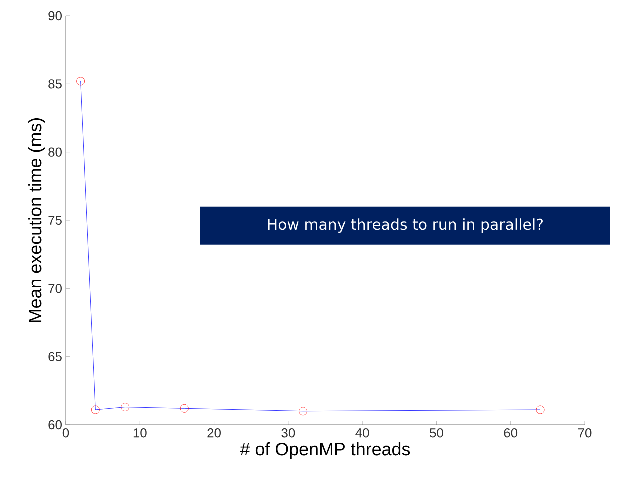 This screenshot has width=624, height=481. Describe the element at coordinates (140, 433) in the screenshot. I see `x-tick-label: 10` at that location.